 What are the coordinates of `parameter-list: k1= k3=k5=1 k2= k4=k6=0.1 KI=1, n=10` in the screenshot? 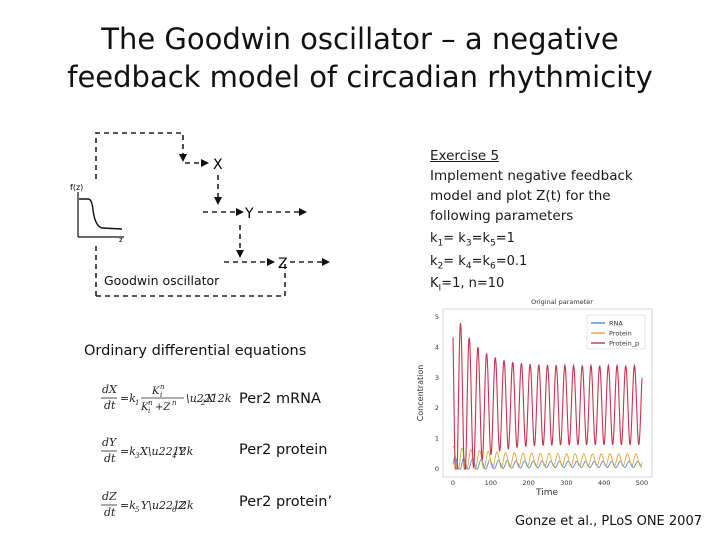 It's located at (478, 264).